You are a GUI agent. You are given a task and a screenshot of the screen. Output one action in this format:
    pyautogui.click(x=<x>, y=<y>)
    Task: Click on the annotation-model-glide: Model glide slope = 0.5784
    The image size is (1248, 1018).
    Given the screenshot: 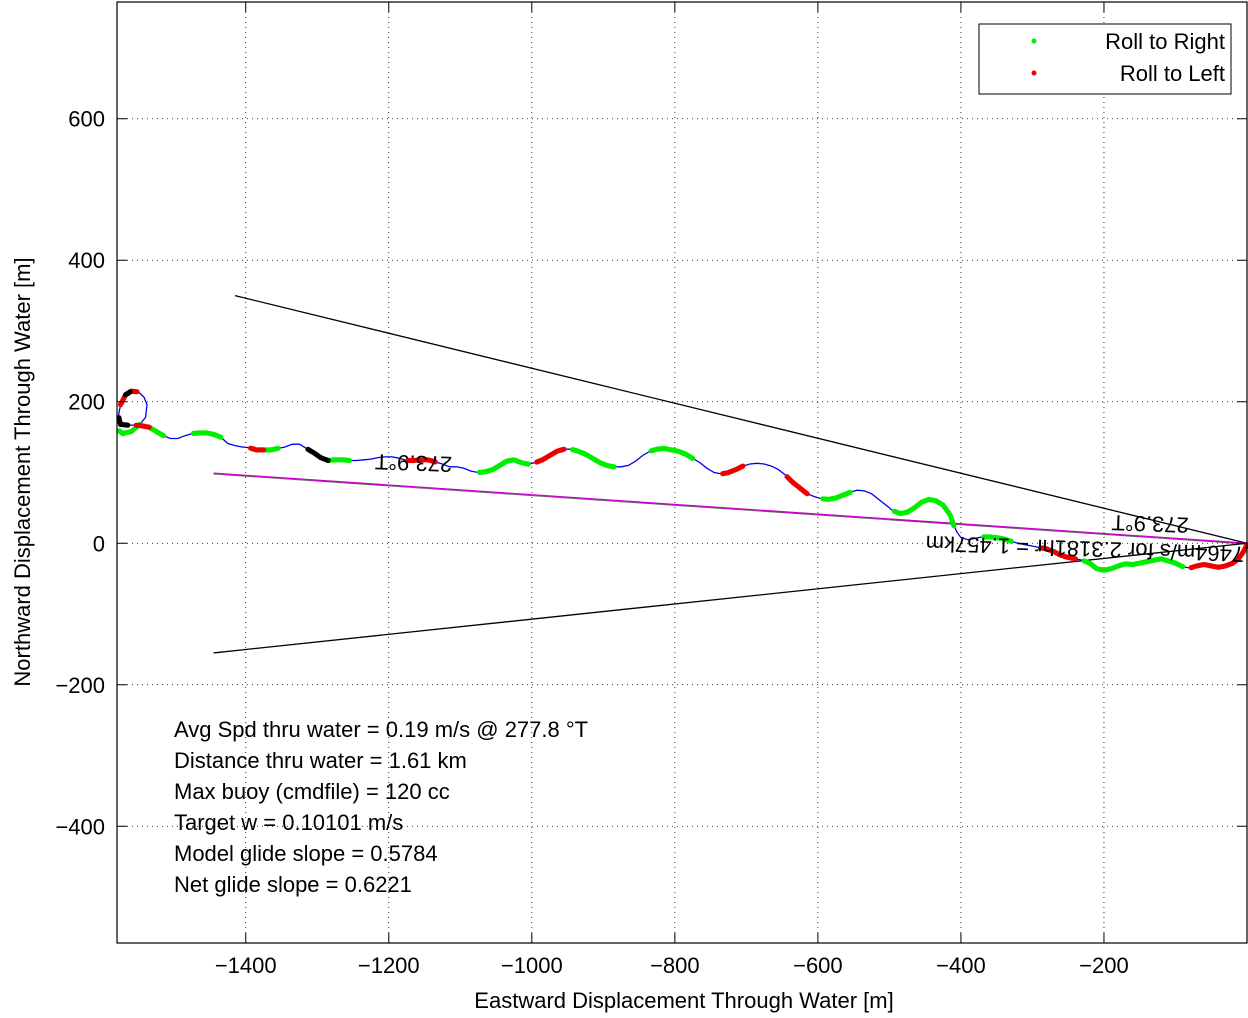 What is the action you would take?
    pyautogui.click(x=306, y=853)
    